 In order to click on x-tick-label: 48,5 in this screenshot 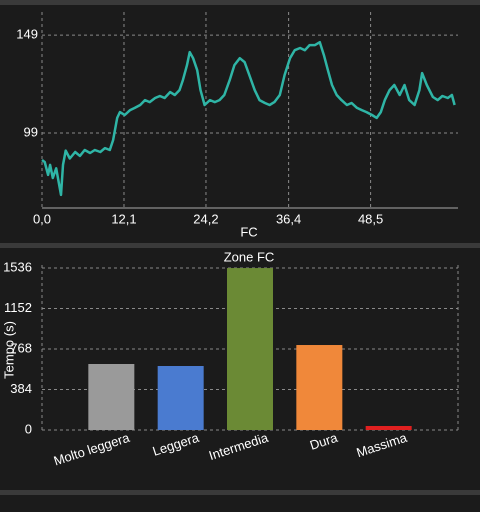, I will do `click(370, 218)`.